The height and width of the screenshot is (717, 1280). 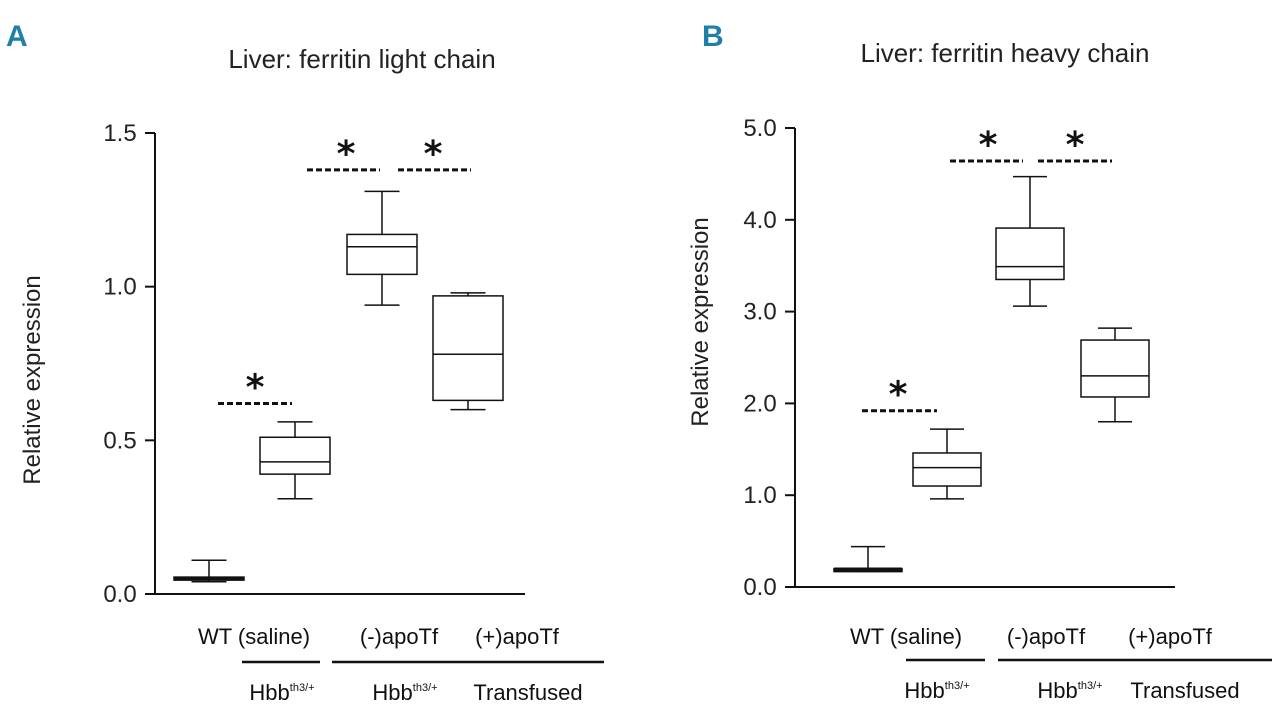 I want to click on panel-b-significance: * * *, so click(x=987, y=270).